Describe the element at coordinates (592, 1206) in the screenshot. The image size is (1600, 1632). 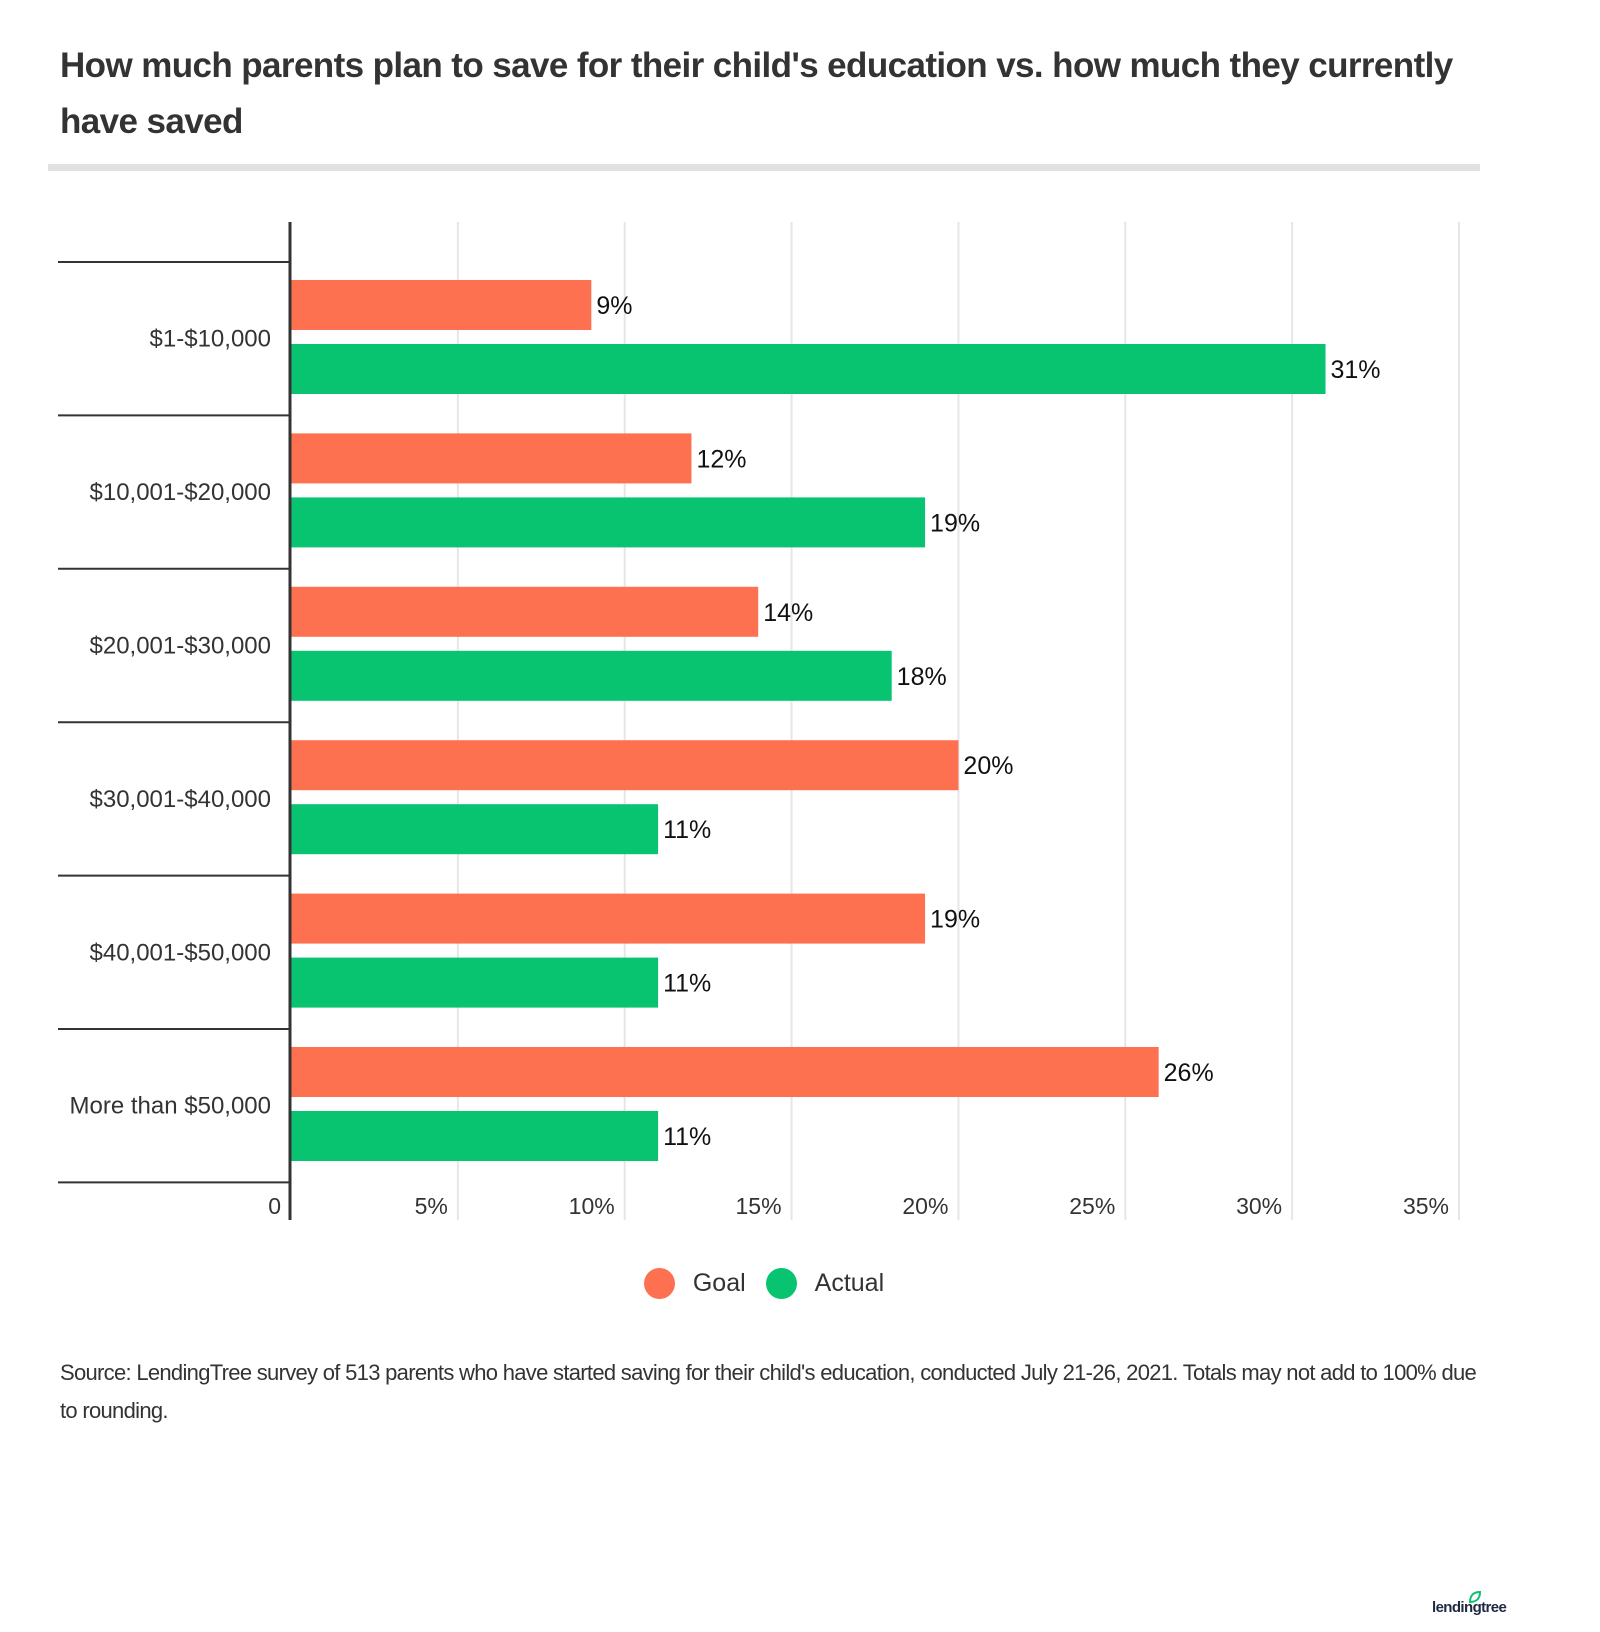
I see `x-tick-label: 10%` at that location.